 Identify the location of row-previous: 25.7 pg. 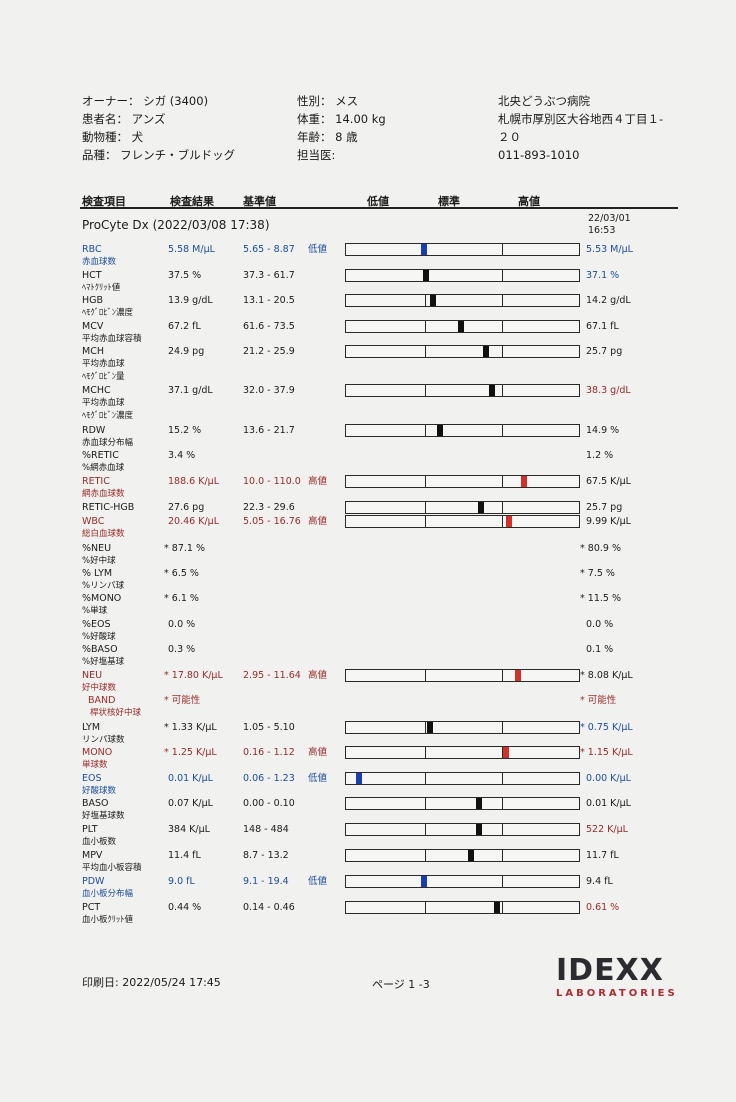
(604, 351).